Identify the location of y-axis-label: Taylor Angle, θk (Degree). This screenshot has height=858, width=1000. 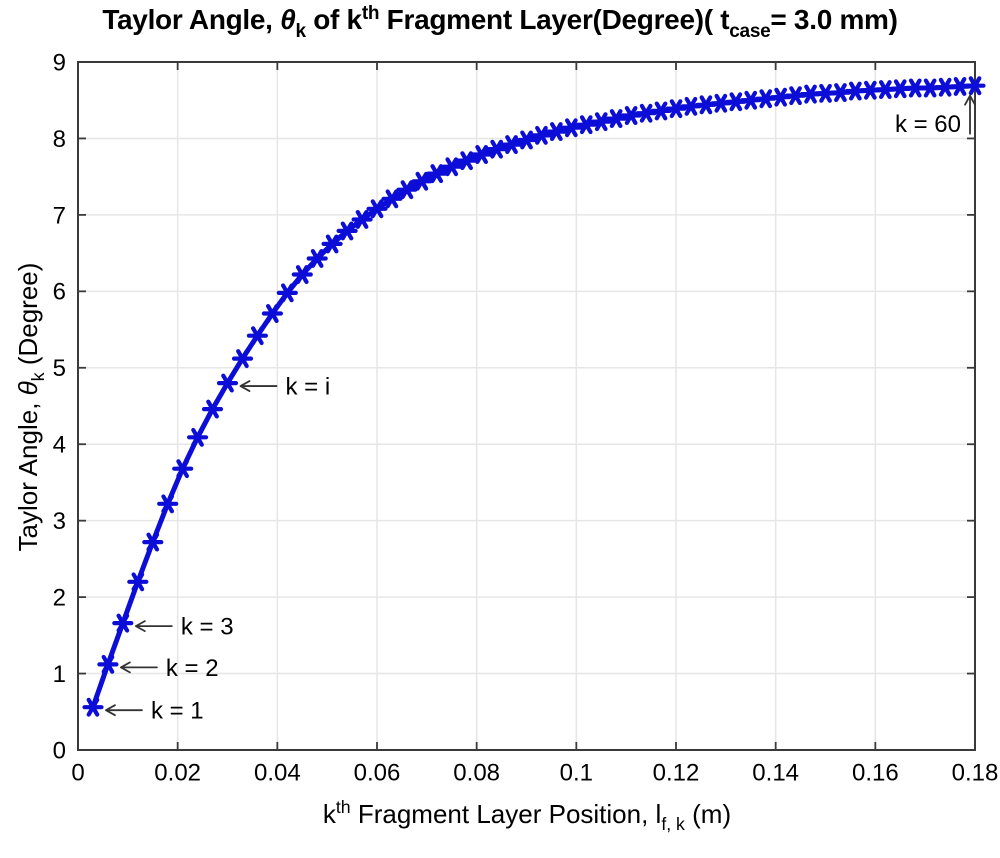
(31, 407).